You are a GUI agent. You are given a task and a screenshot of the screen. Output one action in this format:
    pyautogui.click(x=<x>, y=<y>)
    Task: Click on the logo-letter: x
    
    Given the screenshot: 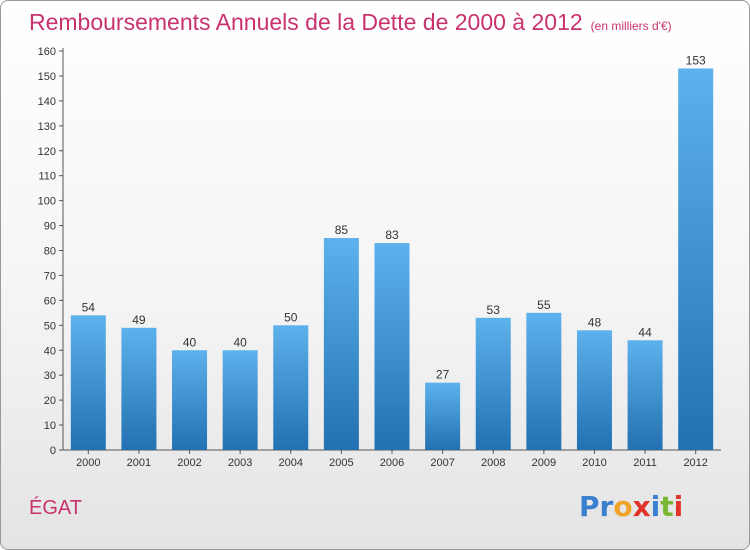 What is the action you would take?
    pyautogui.click(x=641, y=506)
    